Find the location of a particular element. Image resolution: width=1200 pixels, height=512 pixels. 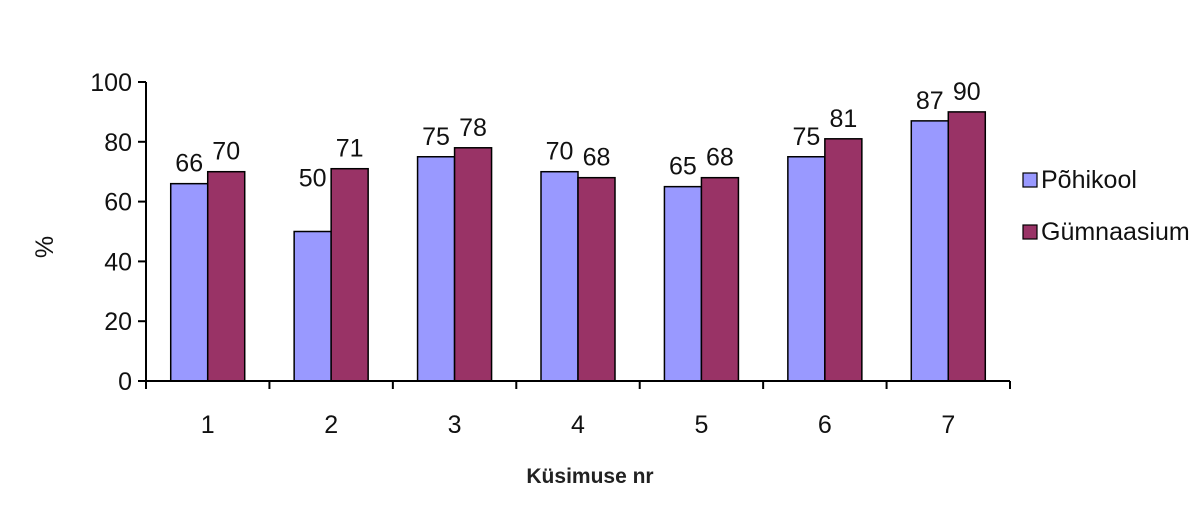

x-tick-label: 6 is located at coordinates (825, 425).